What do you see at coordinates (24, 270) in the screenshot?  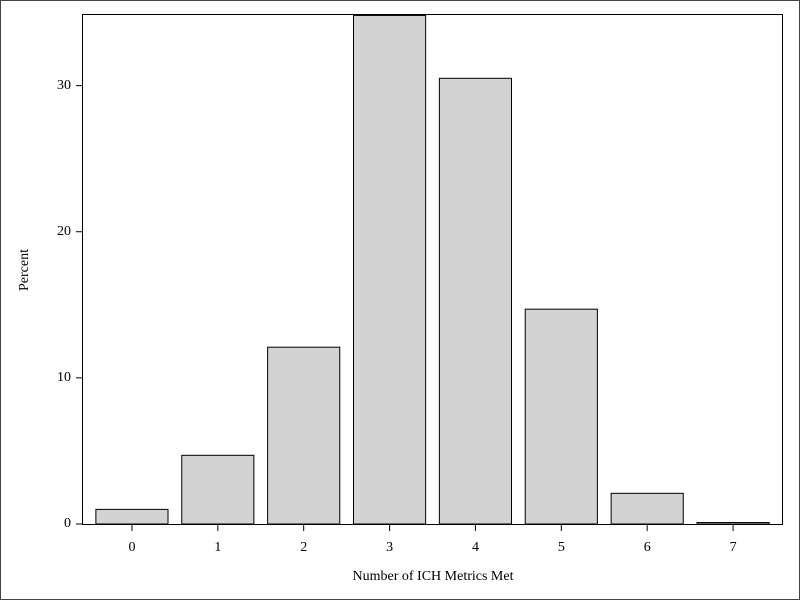 I see `y-axis-label: Percent` at bounding box center [24, 270].